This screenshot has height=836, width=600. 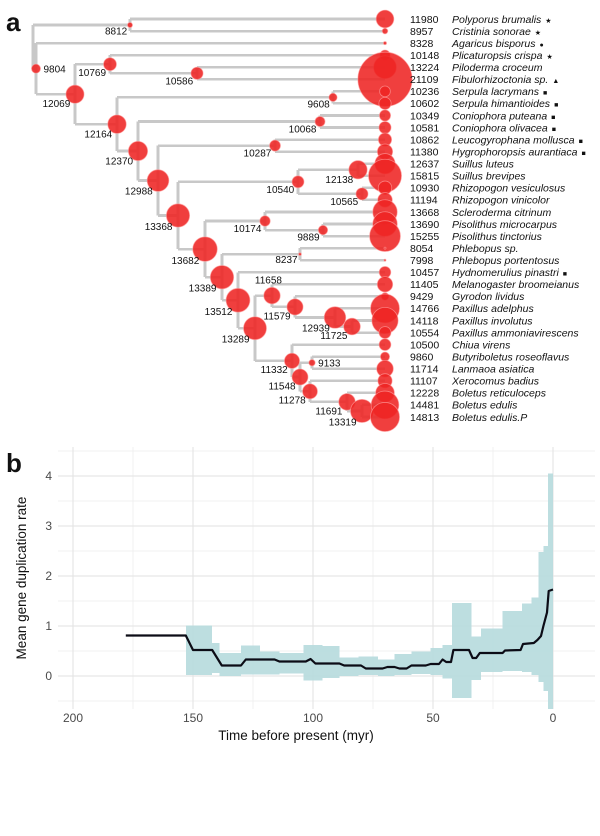 I want to click on tip-count: 15255, so click(x=424, y=237).